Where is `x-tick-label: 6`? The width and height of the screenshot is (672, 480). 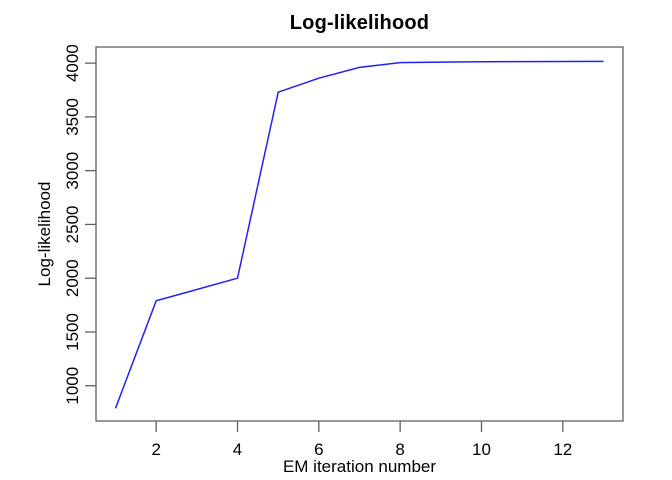
x-tick-label: 6 is located at coordinates (318, 449).